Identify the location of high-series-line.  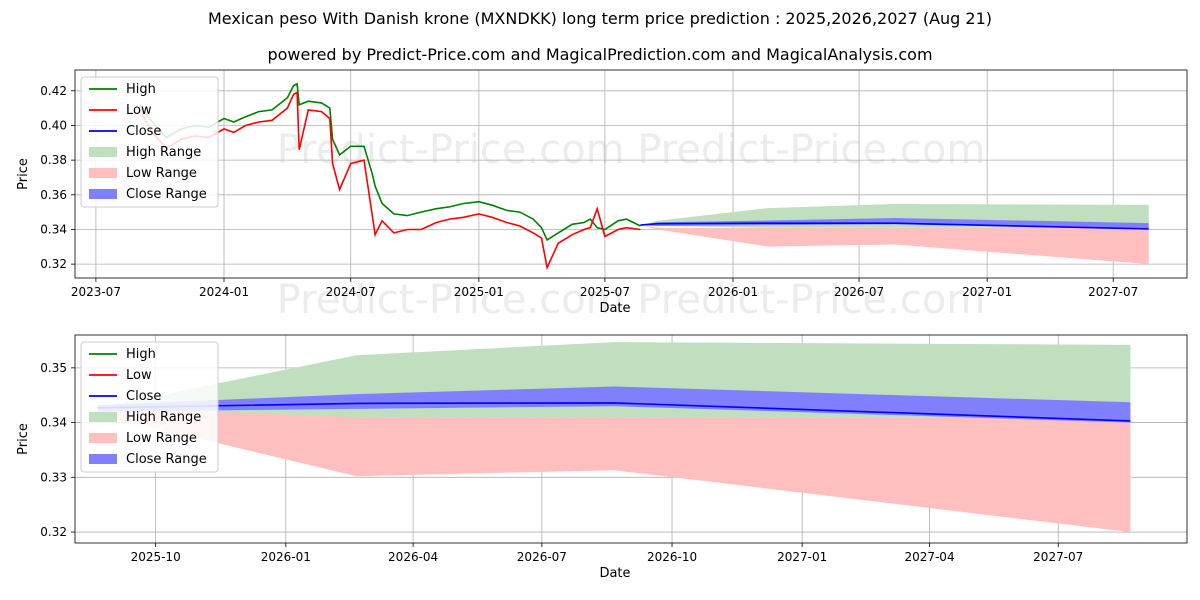
(389, 162).